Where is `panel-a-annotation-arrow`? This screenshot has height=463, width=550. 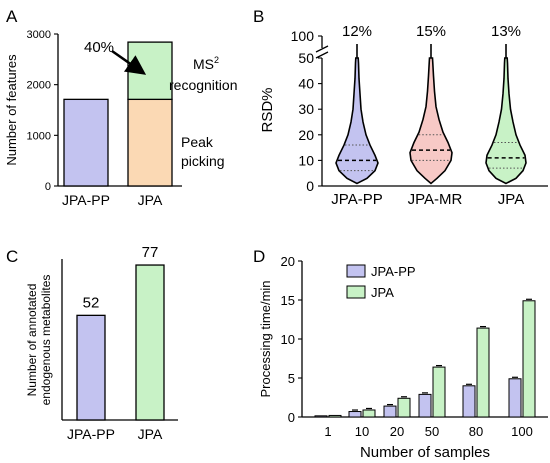
panel-a-annotation-arrow is located at coordinates (129, 62).